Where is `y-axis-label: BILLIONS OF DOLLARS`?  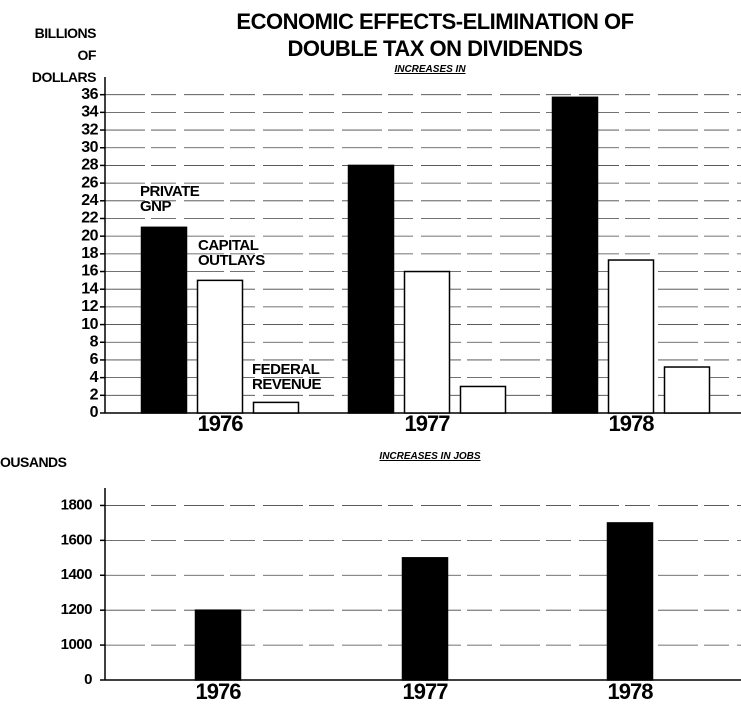 y-axis-label: BILLIONS OF DOLLARS is located at coordinates (64, 55).